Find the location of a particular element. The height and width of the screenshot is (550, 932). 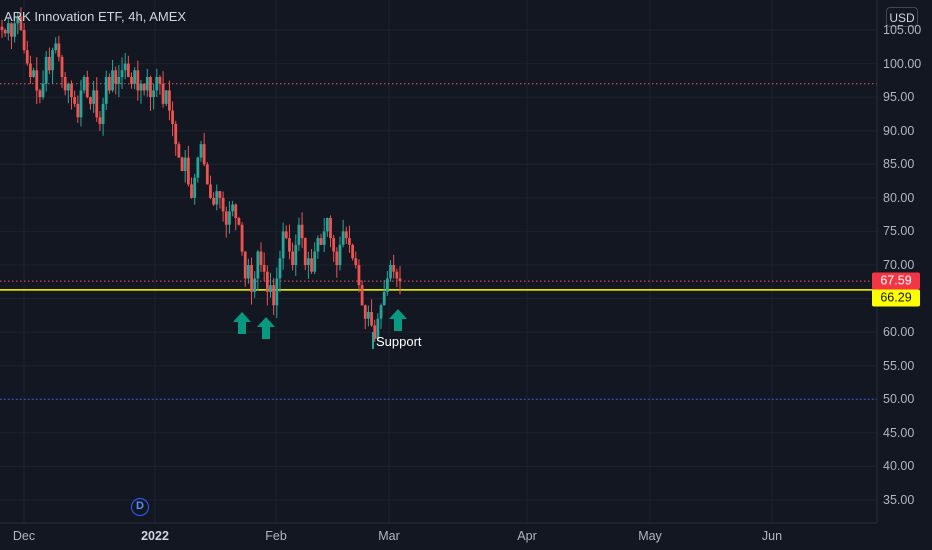

price-tick-label: 70.00 is located at coordinates (899, 265).